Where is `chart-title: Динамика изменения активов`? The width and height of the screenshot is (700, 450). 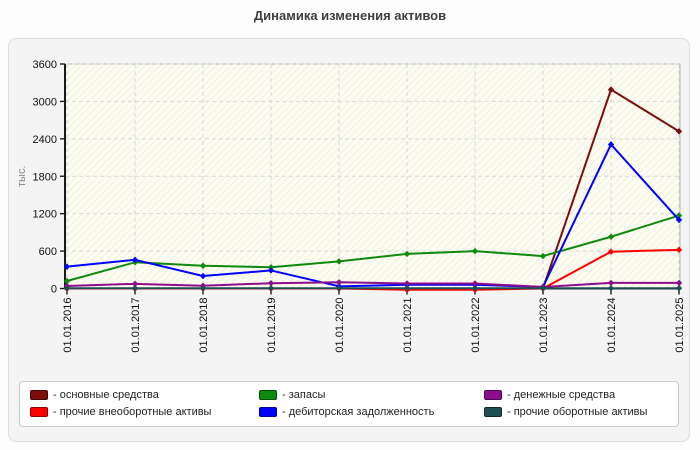
chart-title: Динамика изменения активов is located at coordinates (350, 15).